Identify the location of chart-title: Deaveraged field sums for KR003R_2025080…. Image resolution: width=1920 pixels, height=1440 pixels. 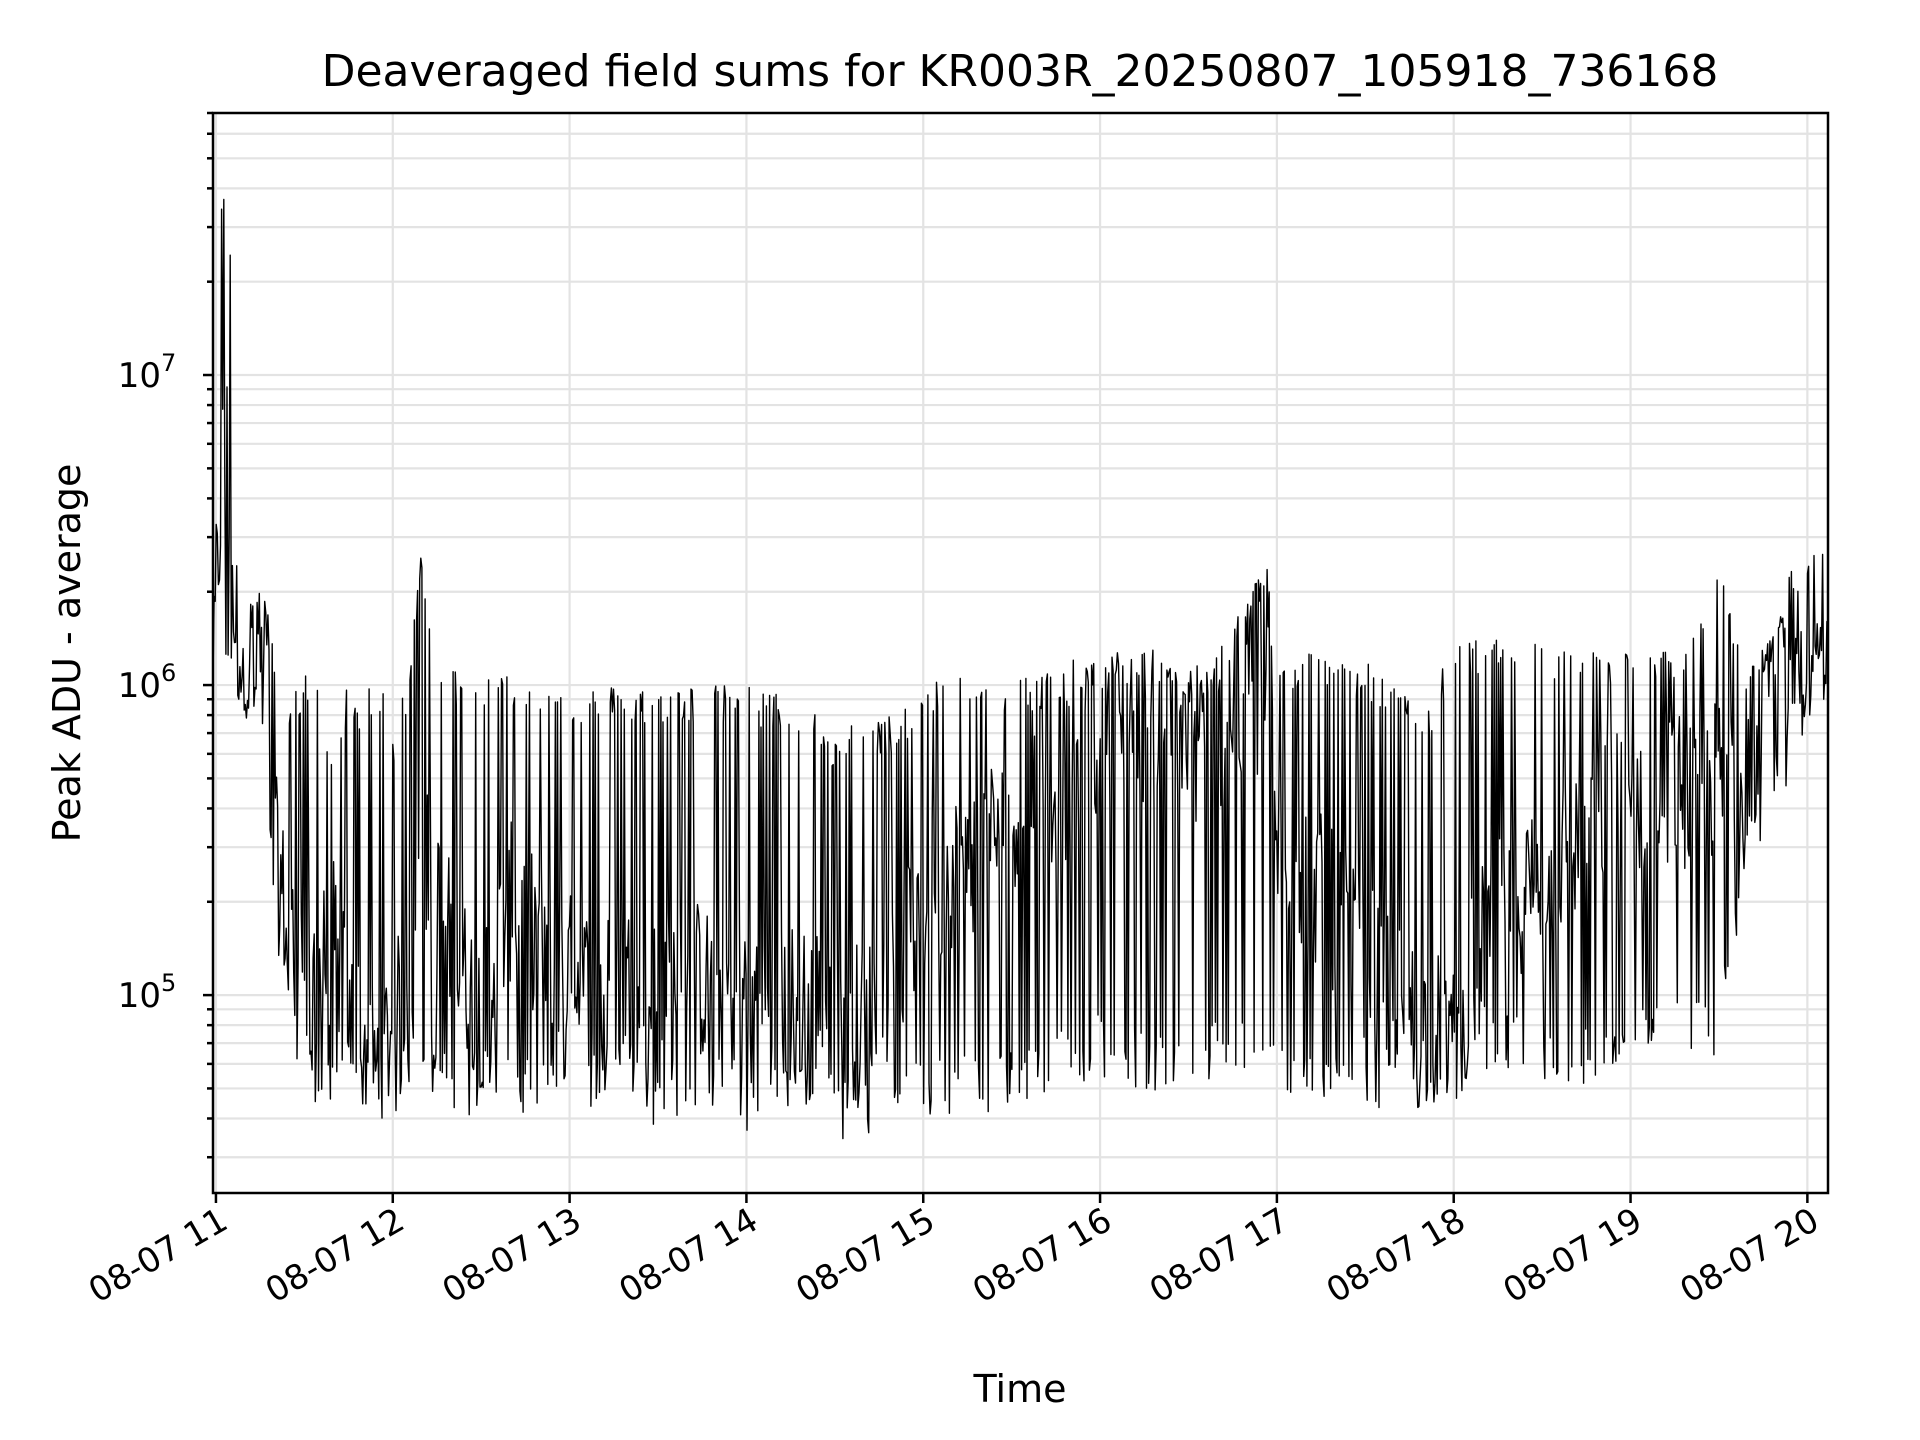
(1020, 71).